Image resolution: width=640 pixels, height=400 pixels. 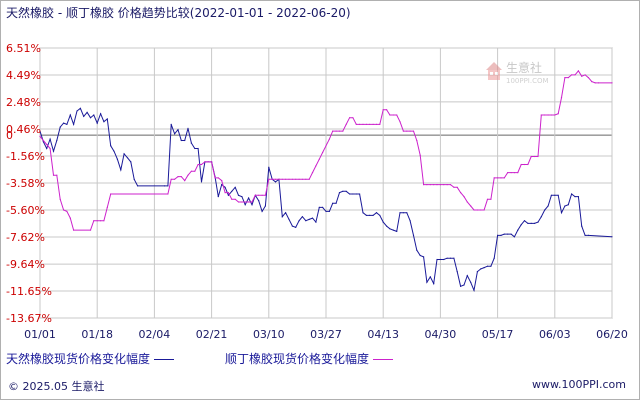 I want to click on legend-item-natural-rubber: 天然橡胶现货价格变化幅度, so click(x=90, y=358).